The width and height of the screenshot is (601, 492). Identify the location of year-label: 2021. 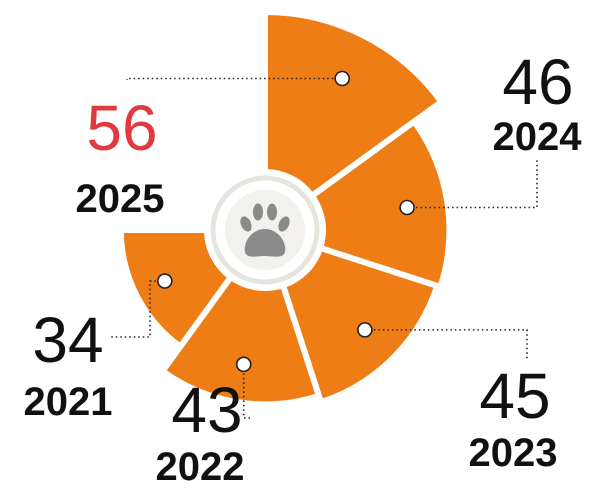
(68, 402).